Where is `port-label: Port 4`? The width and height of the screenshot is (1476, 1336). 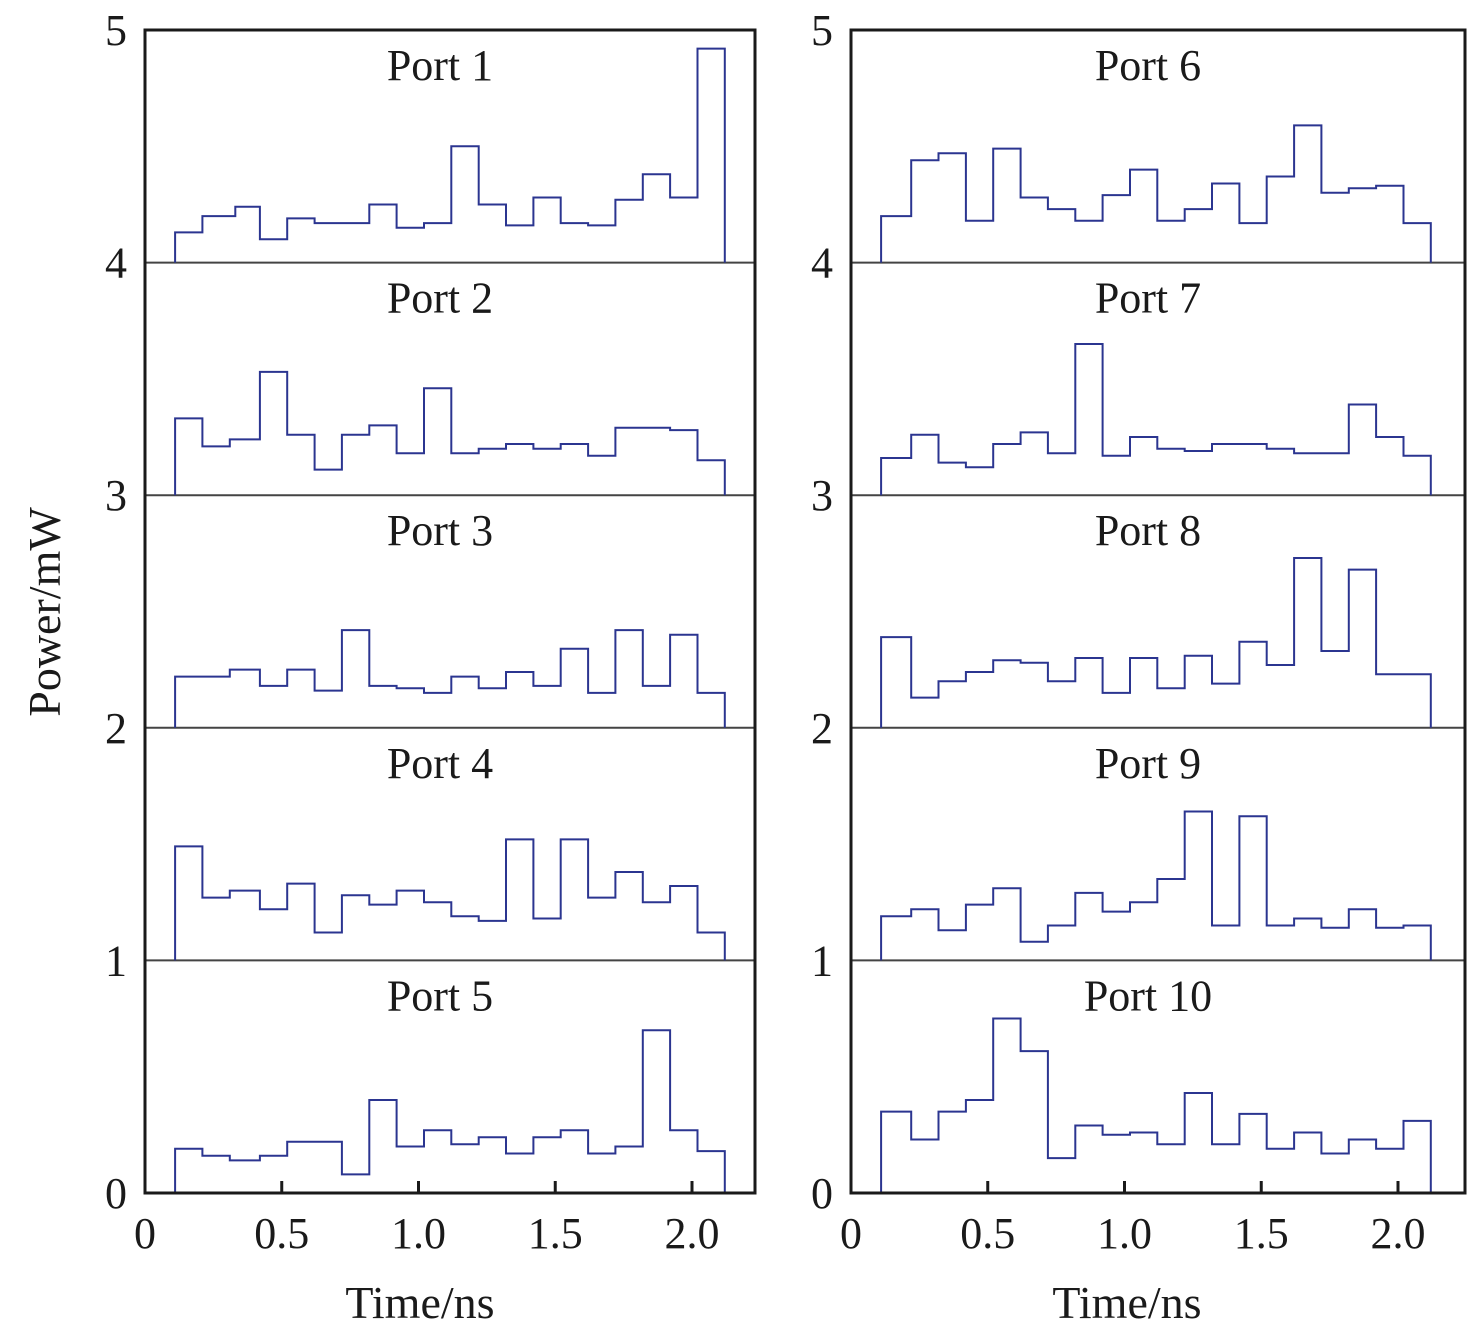
port-label: Port 4 is located at coordinates (440, 763).